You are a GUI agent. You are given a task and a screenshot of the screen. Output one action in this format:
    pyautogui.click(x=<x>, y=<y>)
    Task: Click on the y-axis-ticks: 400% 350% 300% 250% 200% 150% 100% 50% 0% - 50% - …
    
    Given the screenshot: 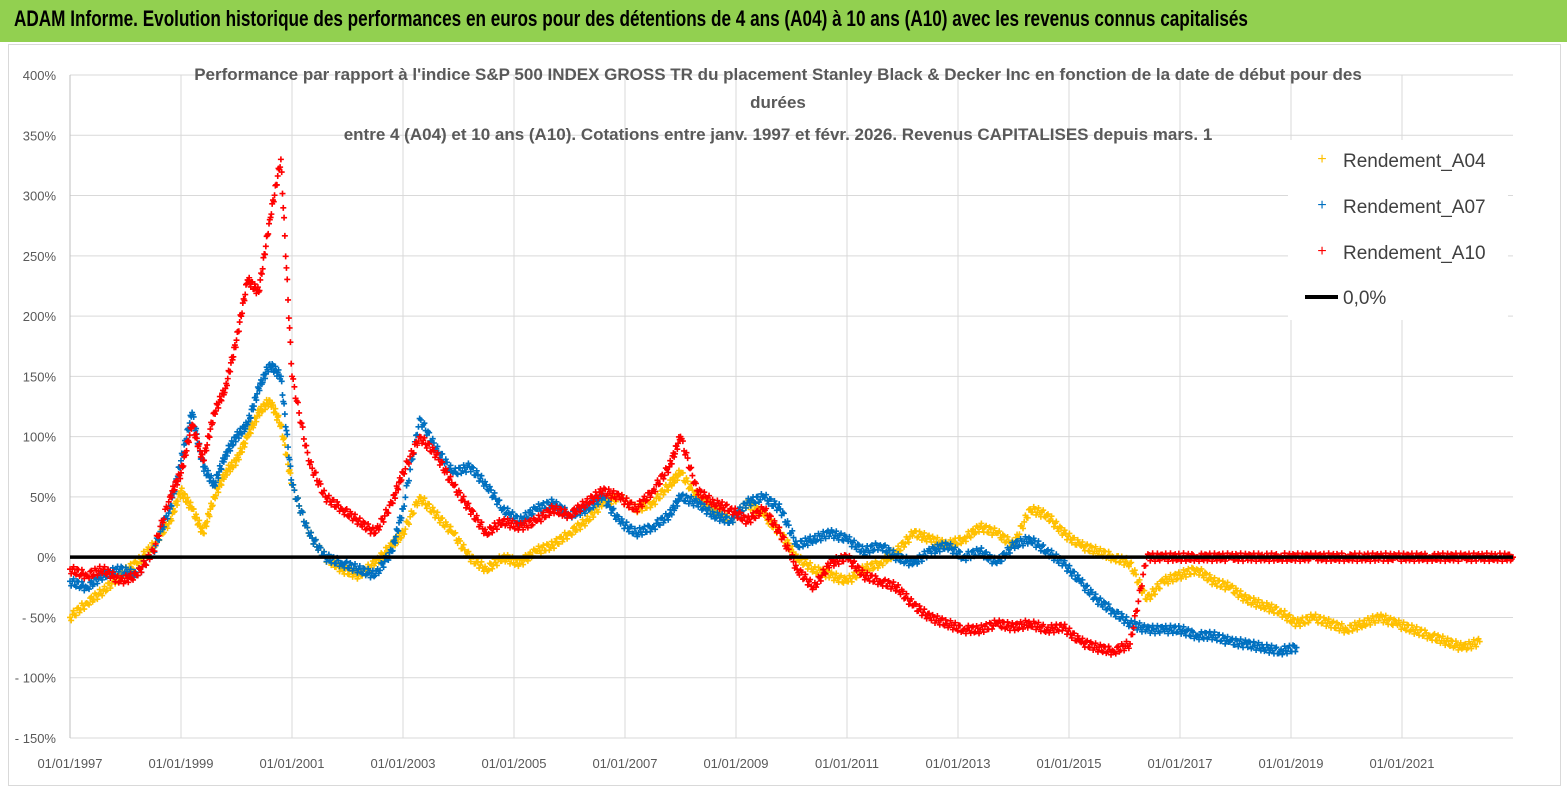 What is the action you would take?
    pyautogui.click(x=36, y=407)
    